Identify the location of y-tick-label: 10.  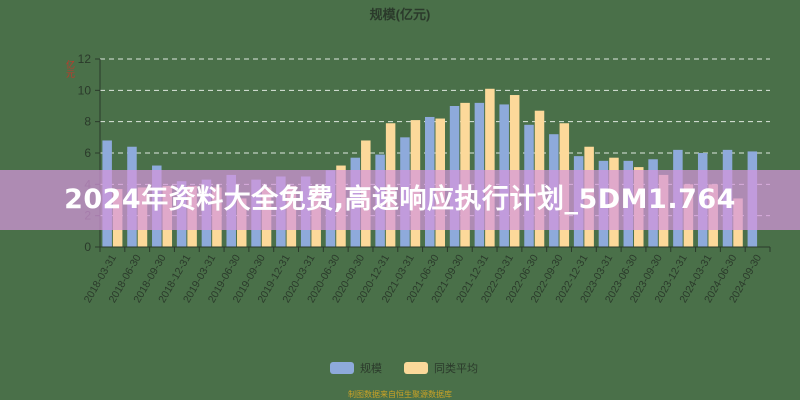
(85, 90).